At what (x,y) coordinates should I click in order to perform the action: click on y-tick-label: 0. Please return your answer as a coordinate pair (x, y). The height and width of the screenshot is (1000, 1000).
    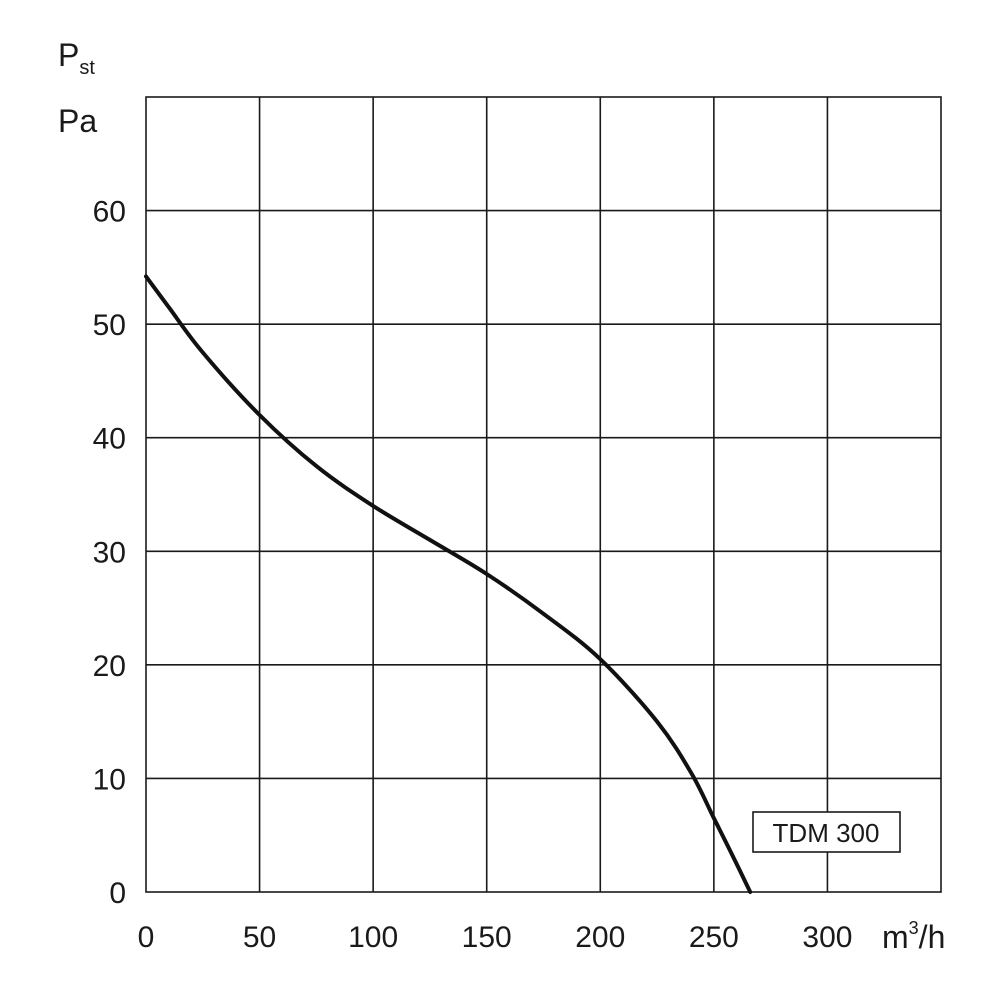
    Looking at the image, I should click on (117, 893).